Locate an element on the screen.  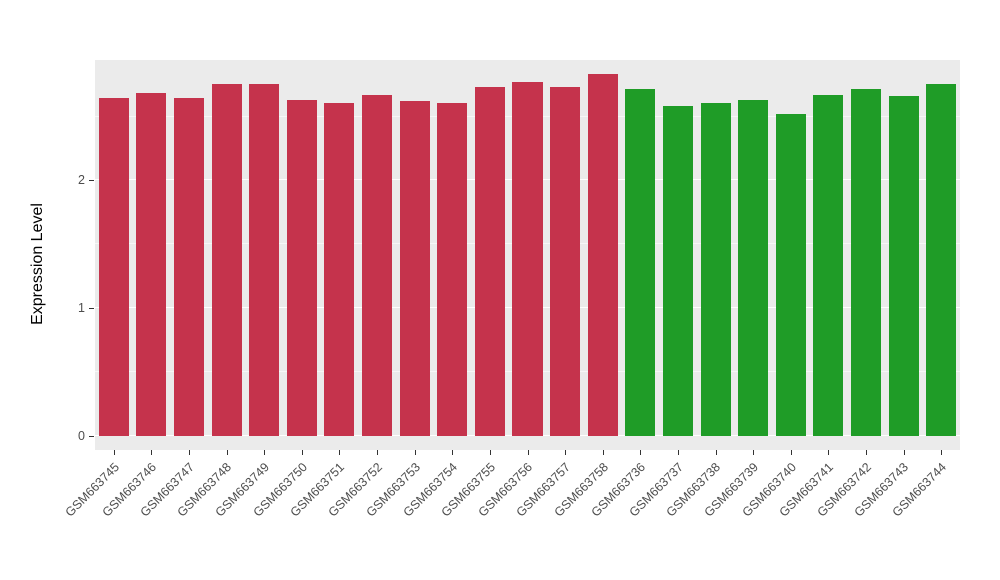
expression-bar-GSM663754 is located at coordinates (452, 269).